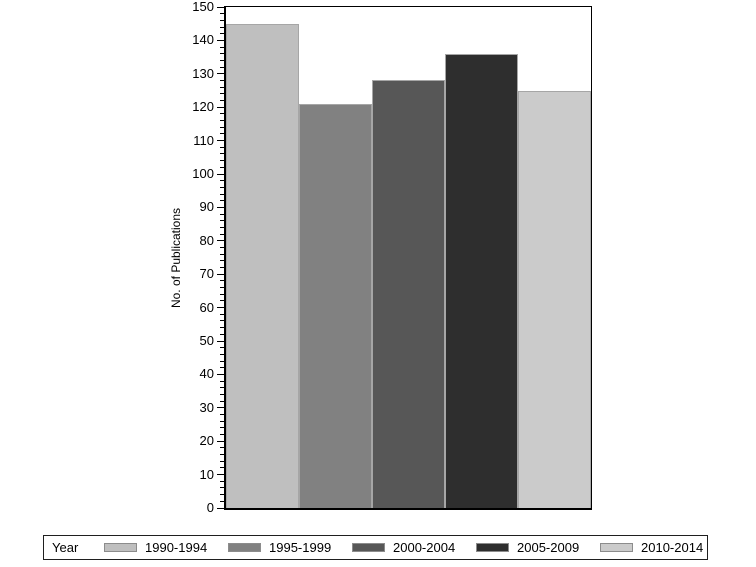 The height and width of the screenshot is (567, 756). Describe the element at coordinates (335, 305) in the screenshot. I see `bar-1995-1999` at that location.